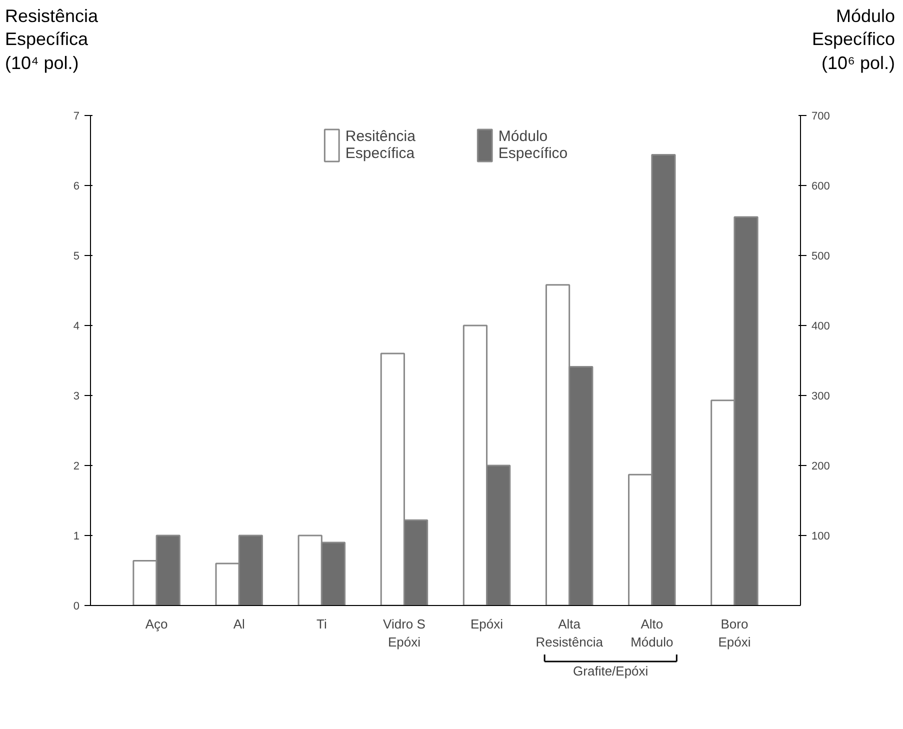 This screenshot has height=729, width=903. What do you see at coordinates (821, 326) in the screenshot?
I see `y2-tick-label: 400` at bounding box center [821, 326].